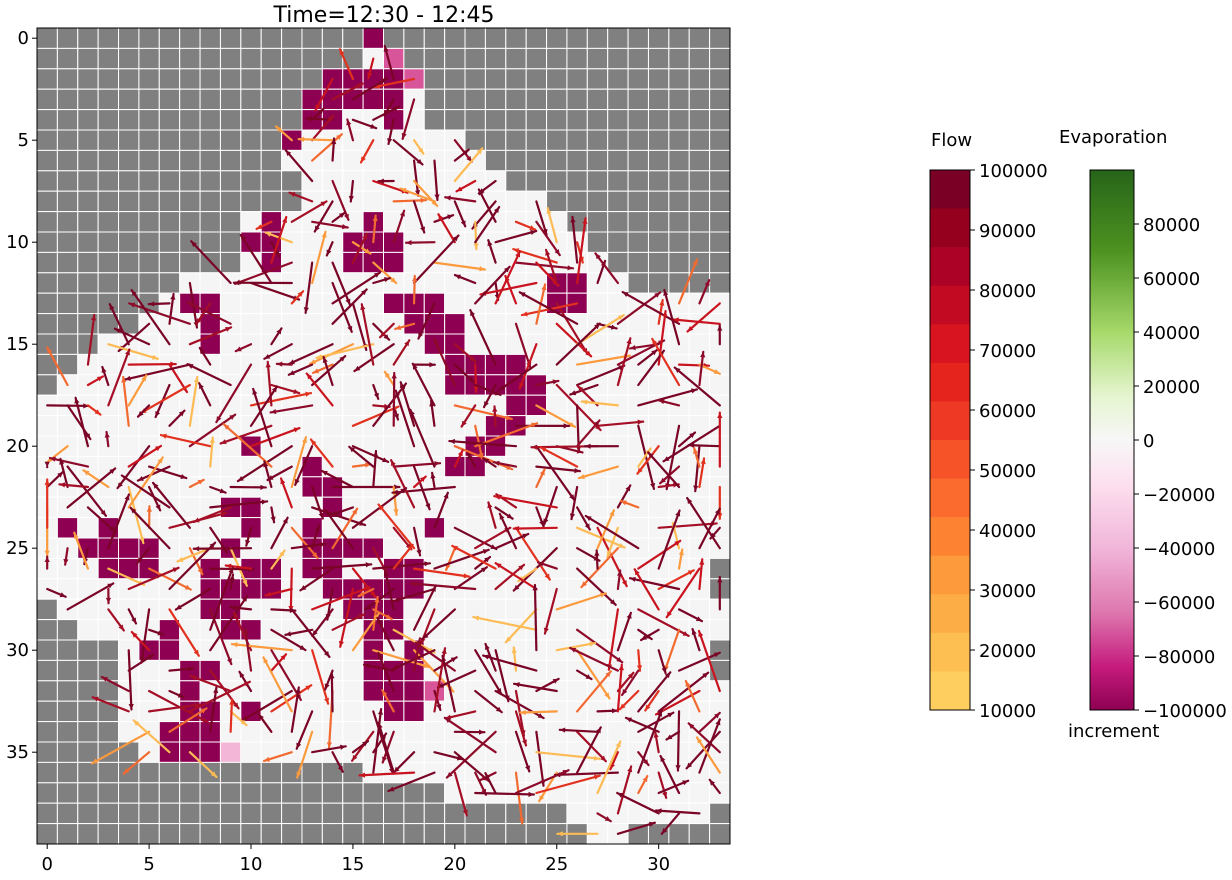 This screenshot has width=1232, height=880. I want to click on flow-colorbar-label: 90000, so click(1007, 231).